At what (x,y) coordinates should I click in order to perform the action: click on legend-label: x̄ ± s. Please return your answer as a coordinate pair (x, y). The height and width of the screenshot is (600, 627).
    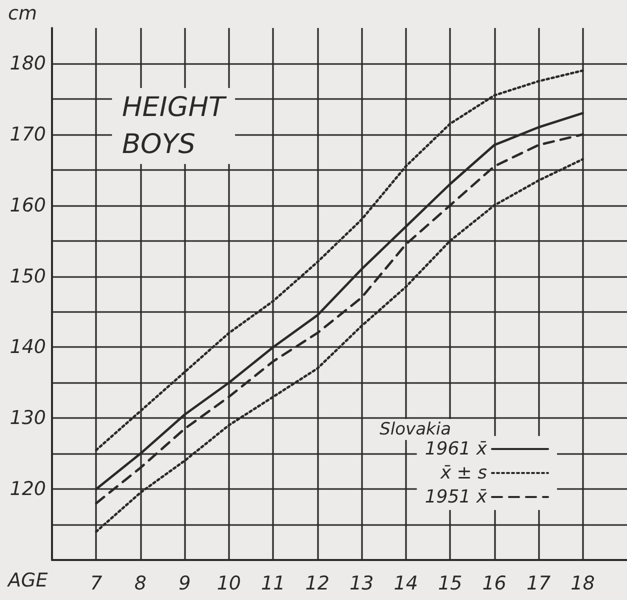
    Looking at the image, I should click on (463, 473).